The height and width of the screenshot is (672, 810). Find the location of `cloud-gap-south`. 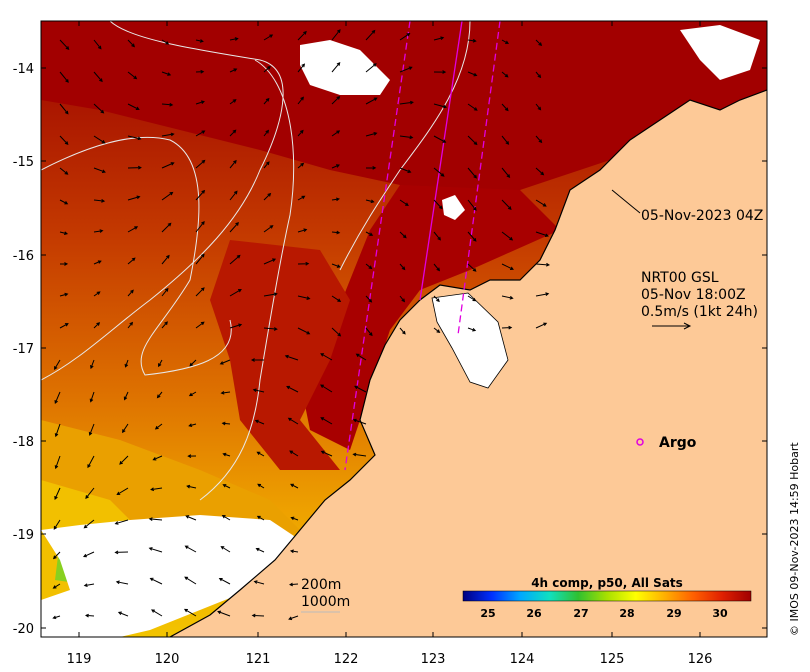

cloud-gap-south is located at coordinates (170, 576).